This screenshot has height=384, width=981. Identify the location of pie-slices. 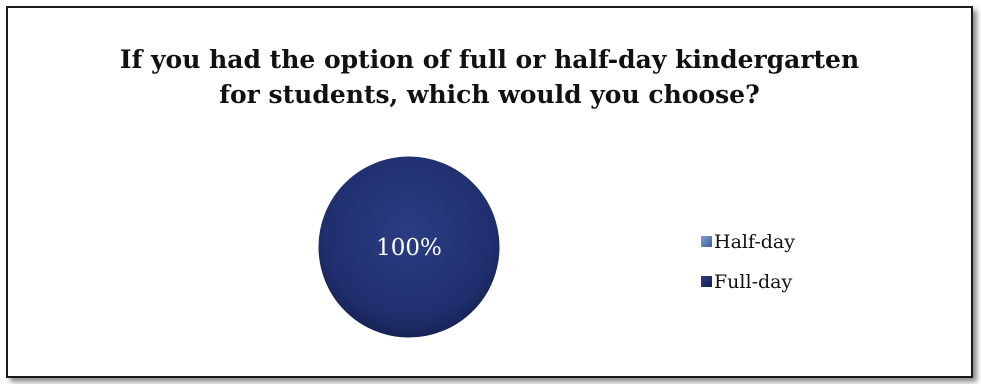
(409, 247).